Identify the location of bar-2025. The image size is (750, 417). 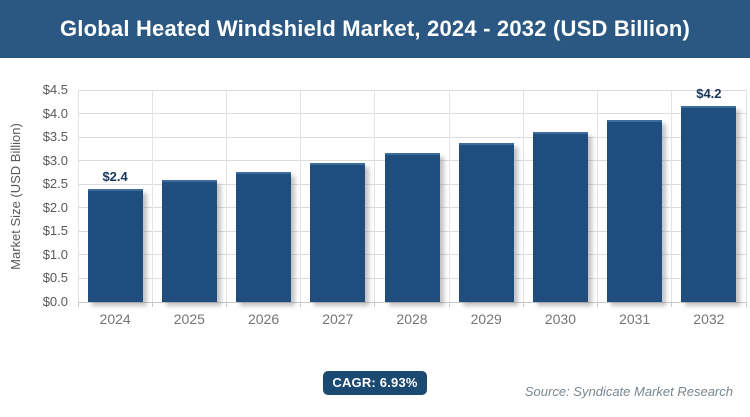
(189, 241).